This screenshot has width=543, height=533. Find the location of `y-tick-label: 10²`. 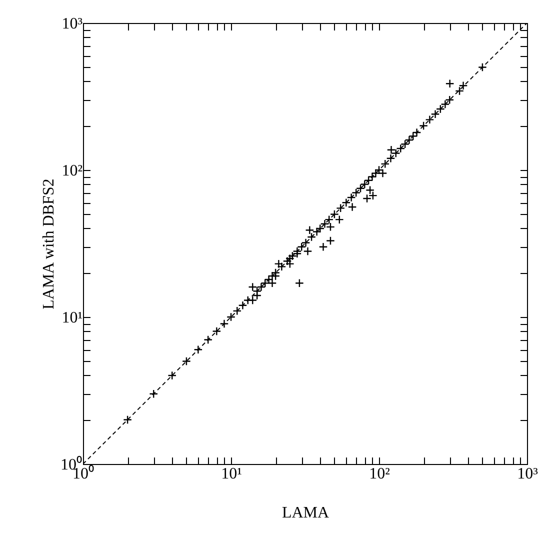

y-tick-label: 10² is located at coordinates (72, 171).